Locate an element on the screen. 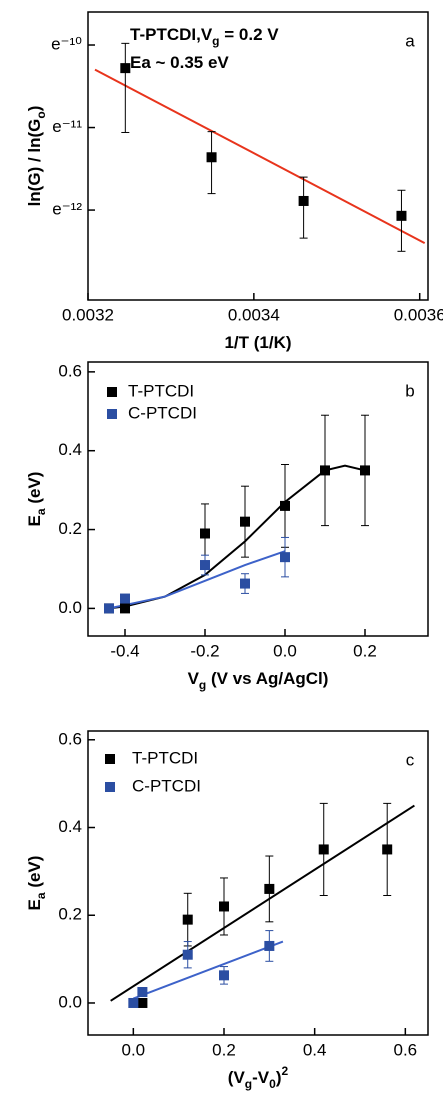  x-tick-label: -0.2 is located at coordinates (204, 650).